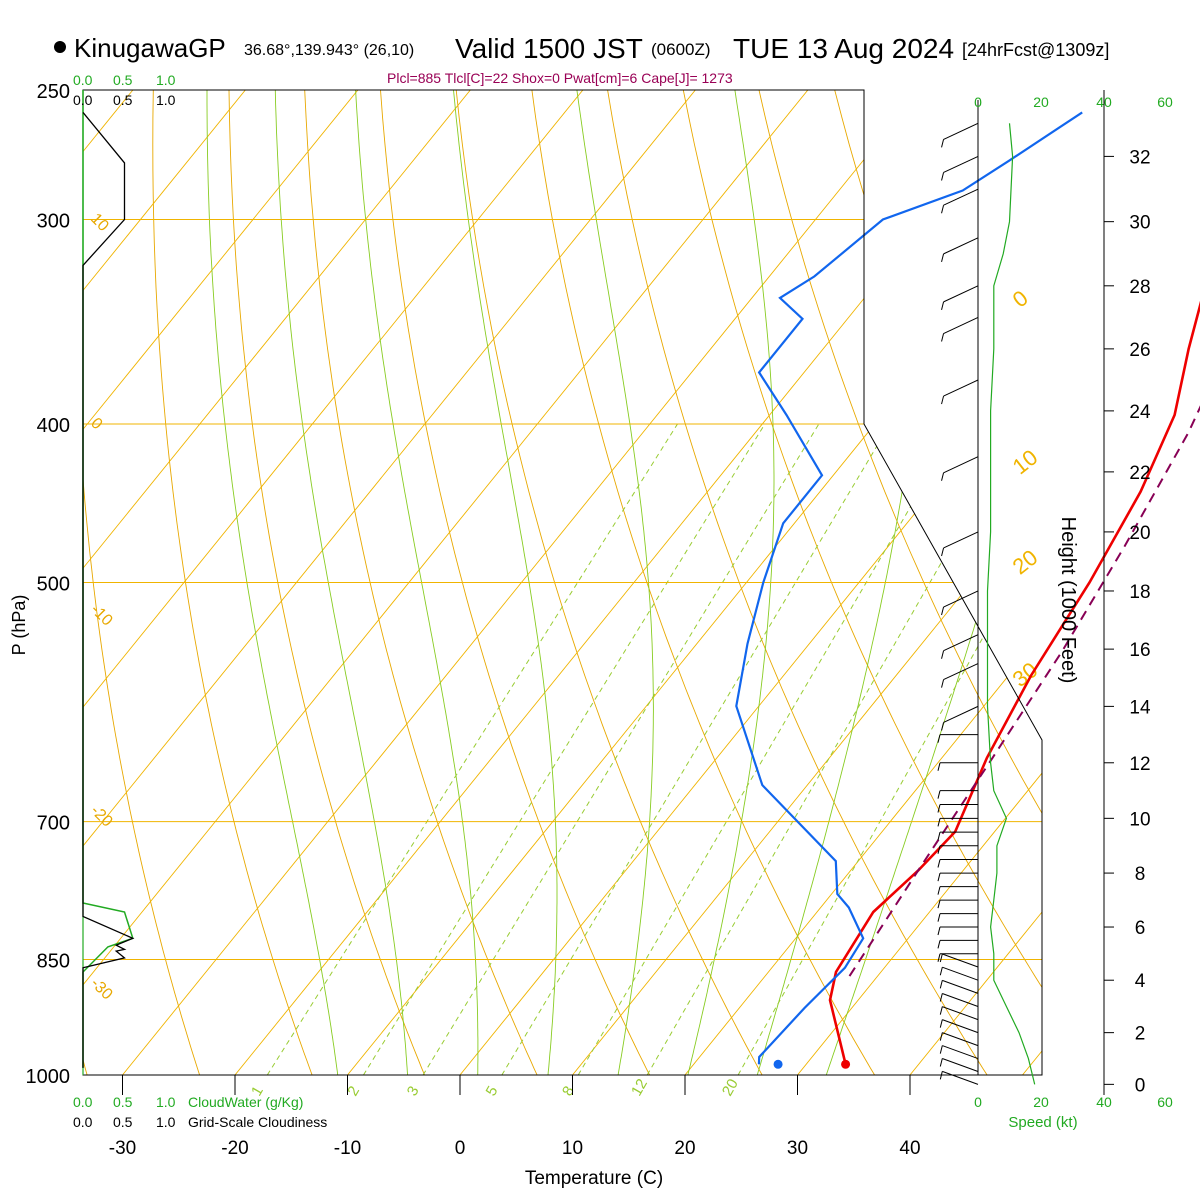 This screenshot has width=1200, height=1200. Describe the element at coordinates (99, 222) in the screenshot. I see `dry-adiabat-label: 10` at that location.